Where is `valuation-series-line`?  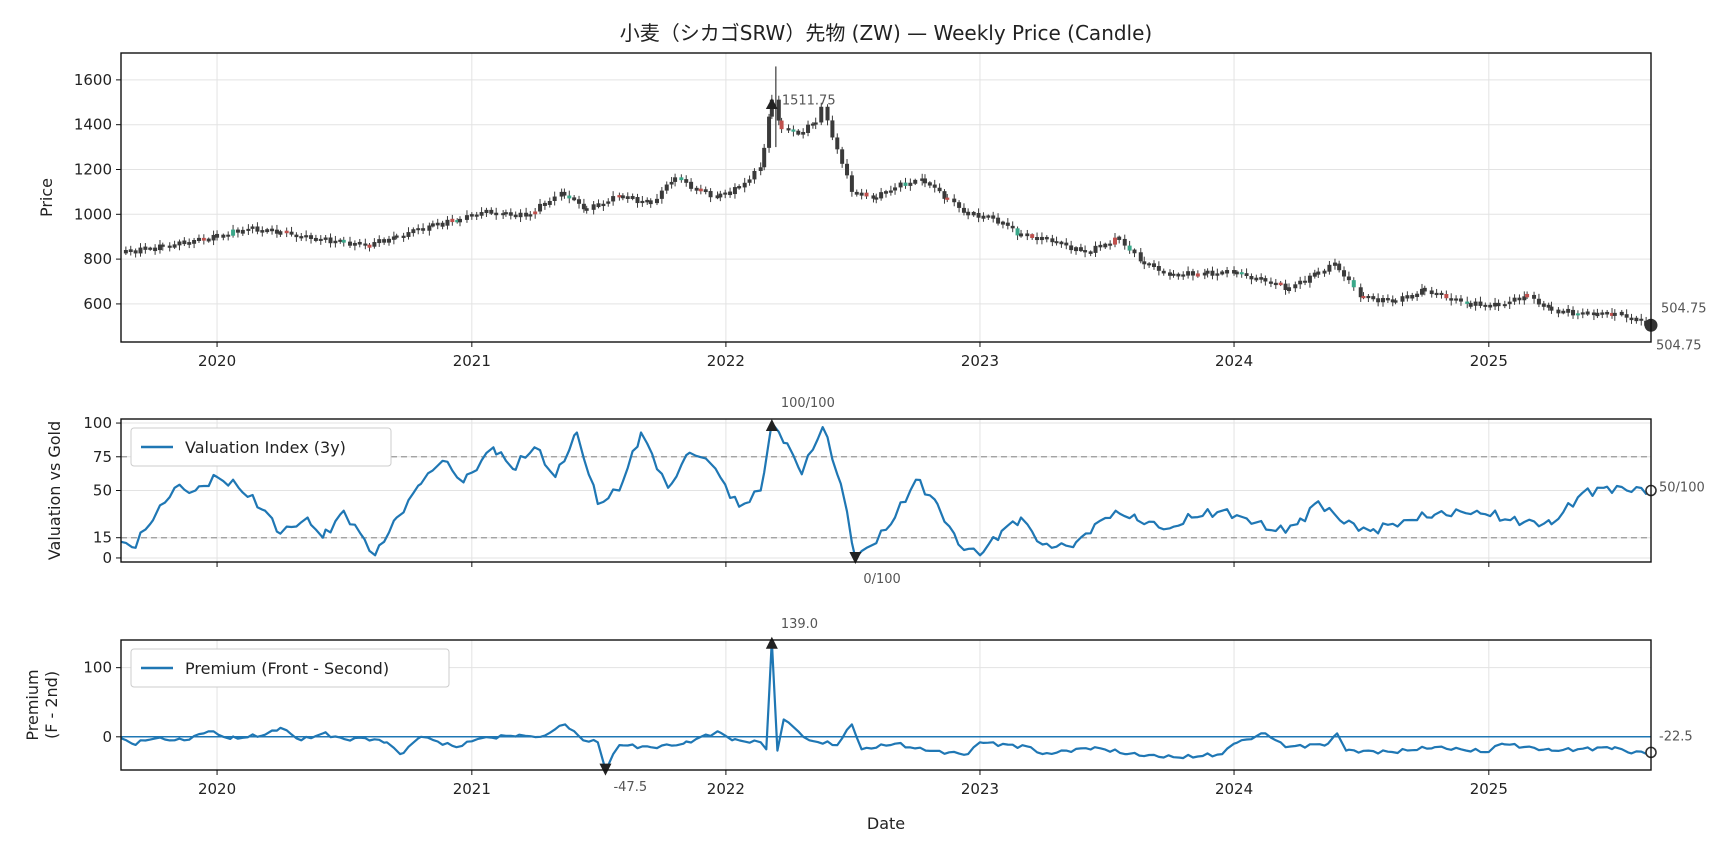 valuation-series-line is located at coordinates (886, 490).